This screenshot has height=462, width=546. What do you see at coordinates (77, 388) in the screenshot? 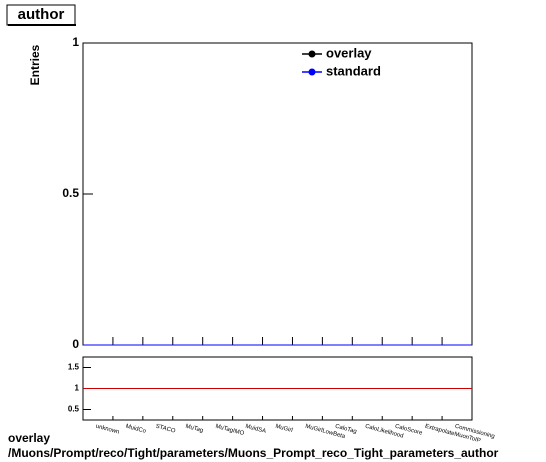
I see `ratio-y-tick-label: 1` at bounding box center [77, 388].